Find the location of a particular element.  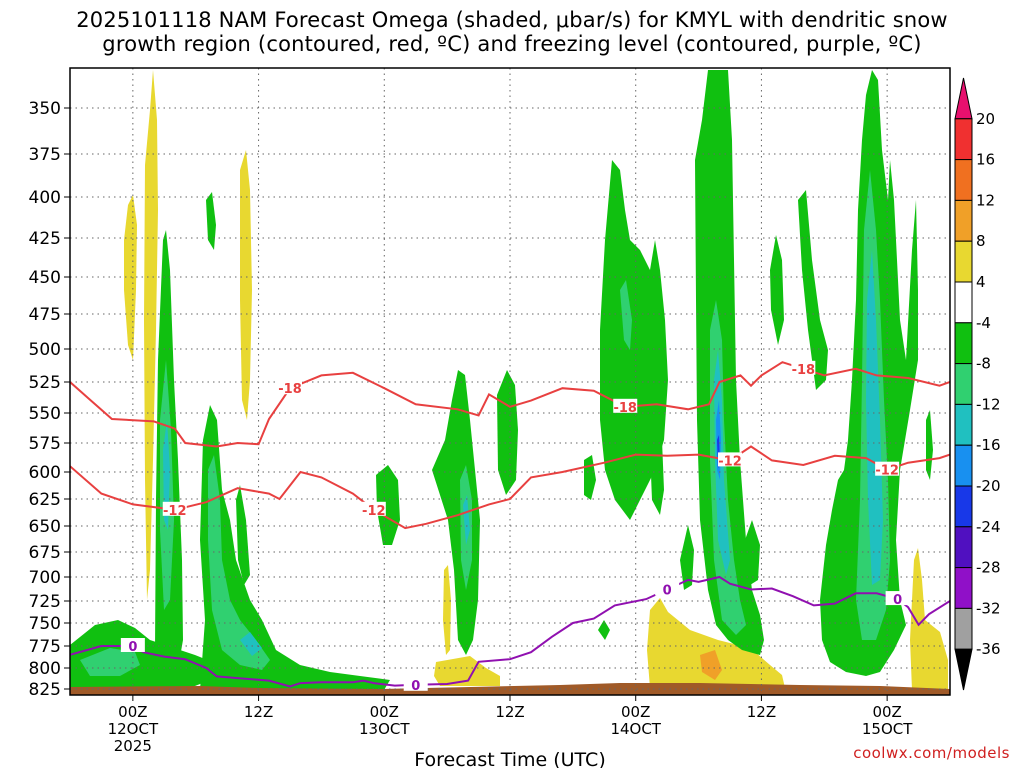

y-tick-label: 375 is located at coordinates (45, 155).